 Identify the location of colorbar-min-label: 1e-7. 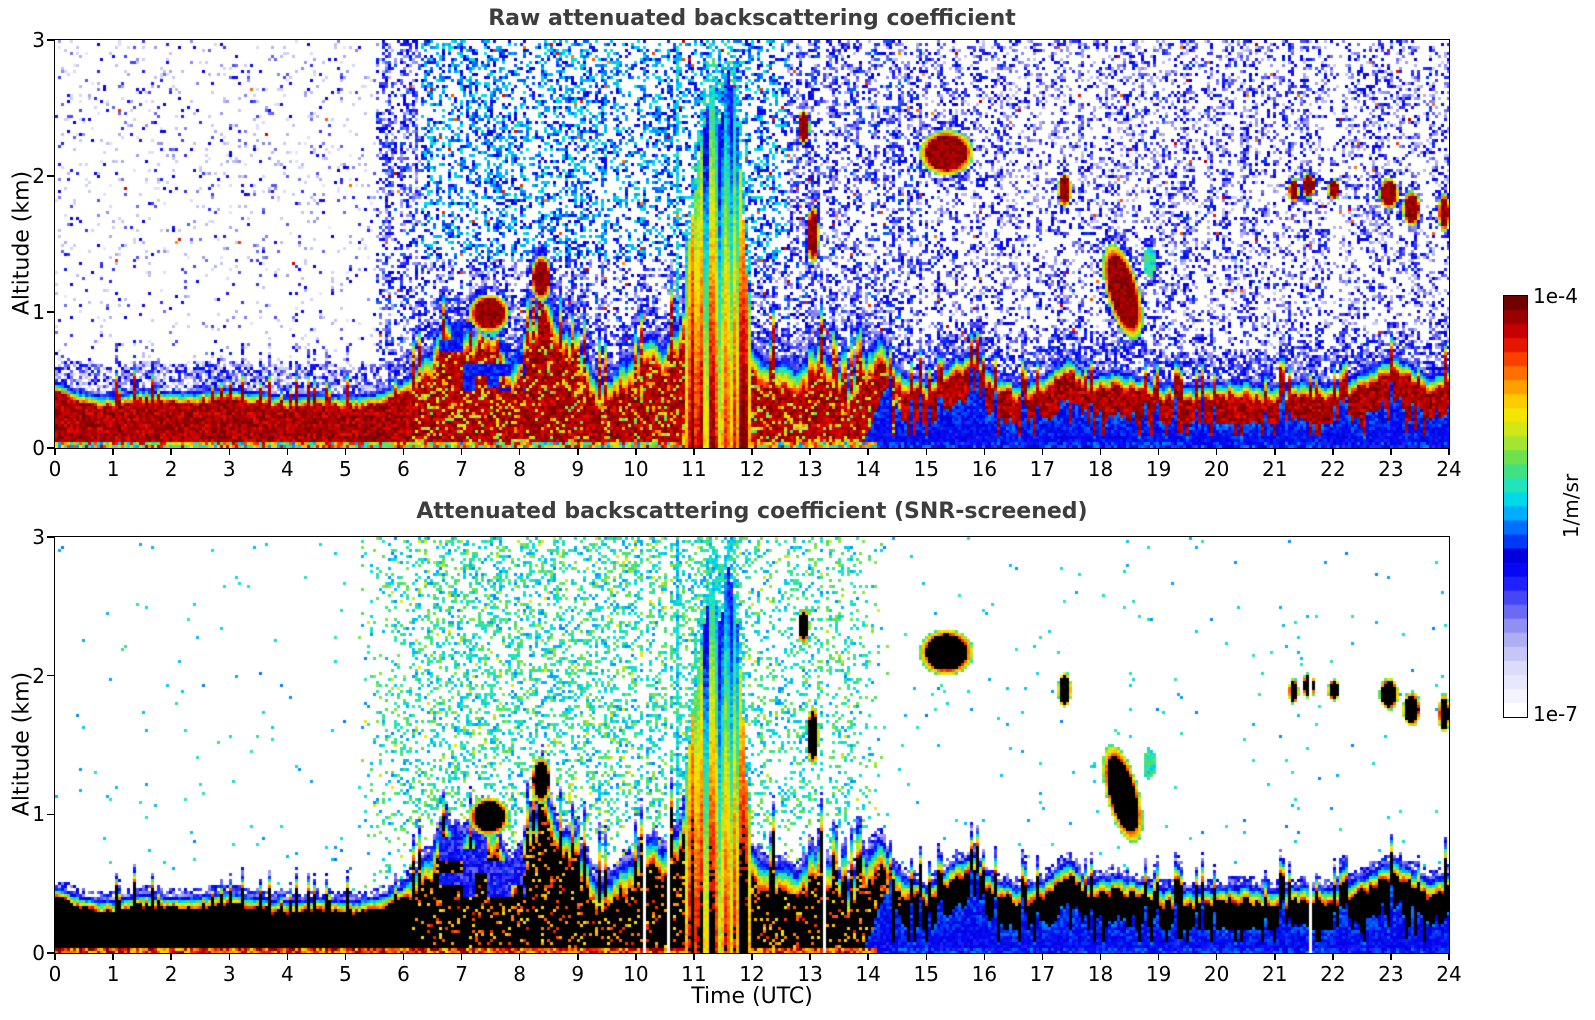
(1555, 714).